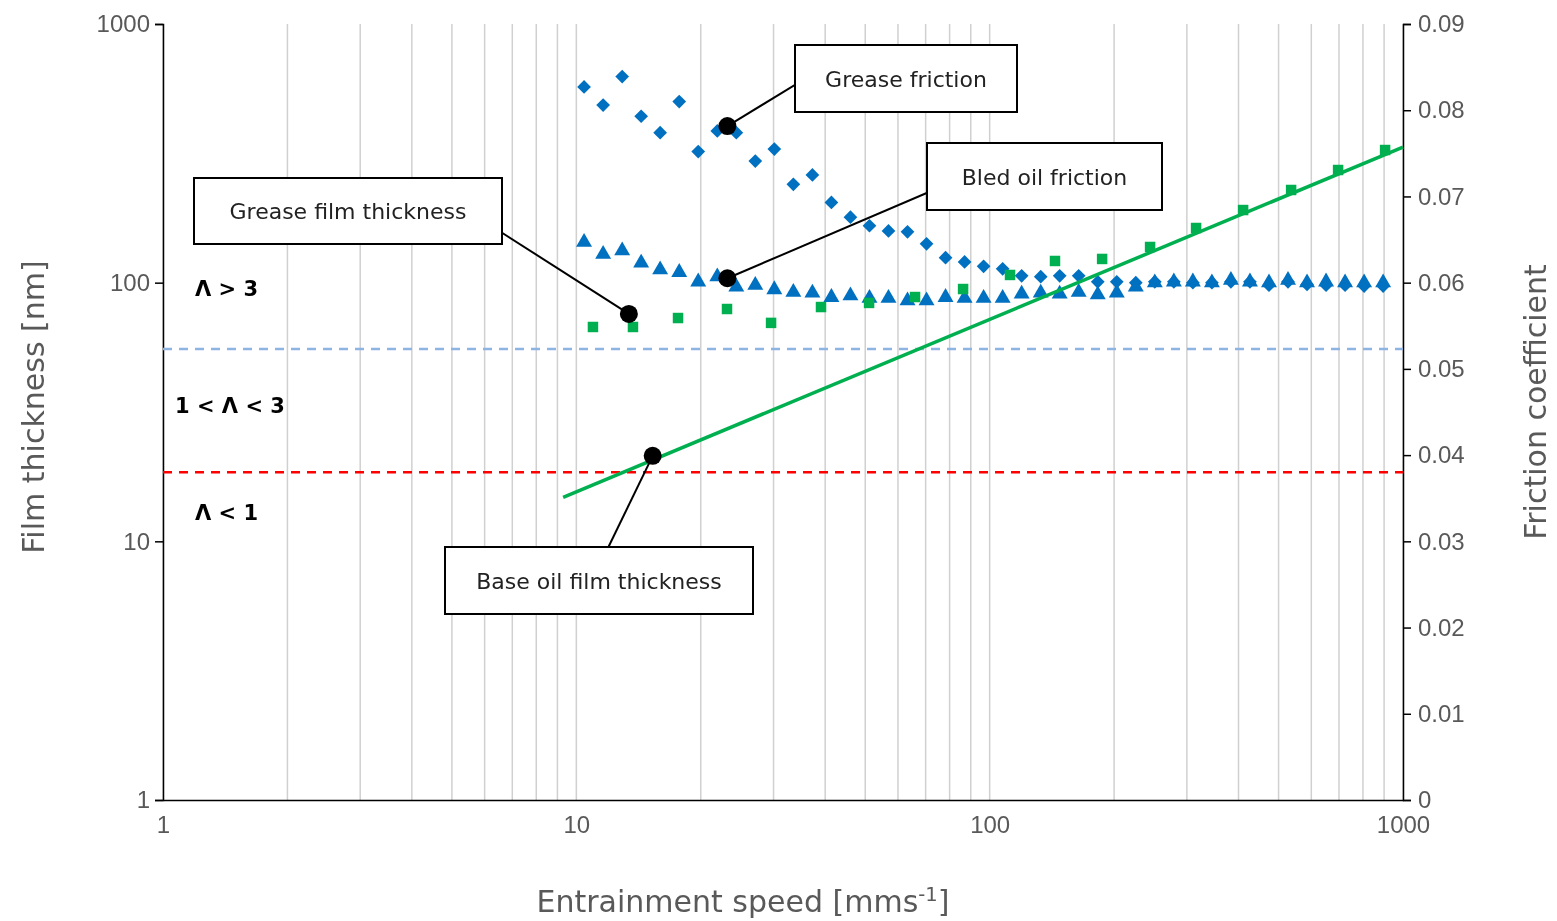  Describe the element at coordinates (990, 824) in the screenshot. I see `x-tick-label: 100` at that location.